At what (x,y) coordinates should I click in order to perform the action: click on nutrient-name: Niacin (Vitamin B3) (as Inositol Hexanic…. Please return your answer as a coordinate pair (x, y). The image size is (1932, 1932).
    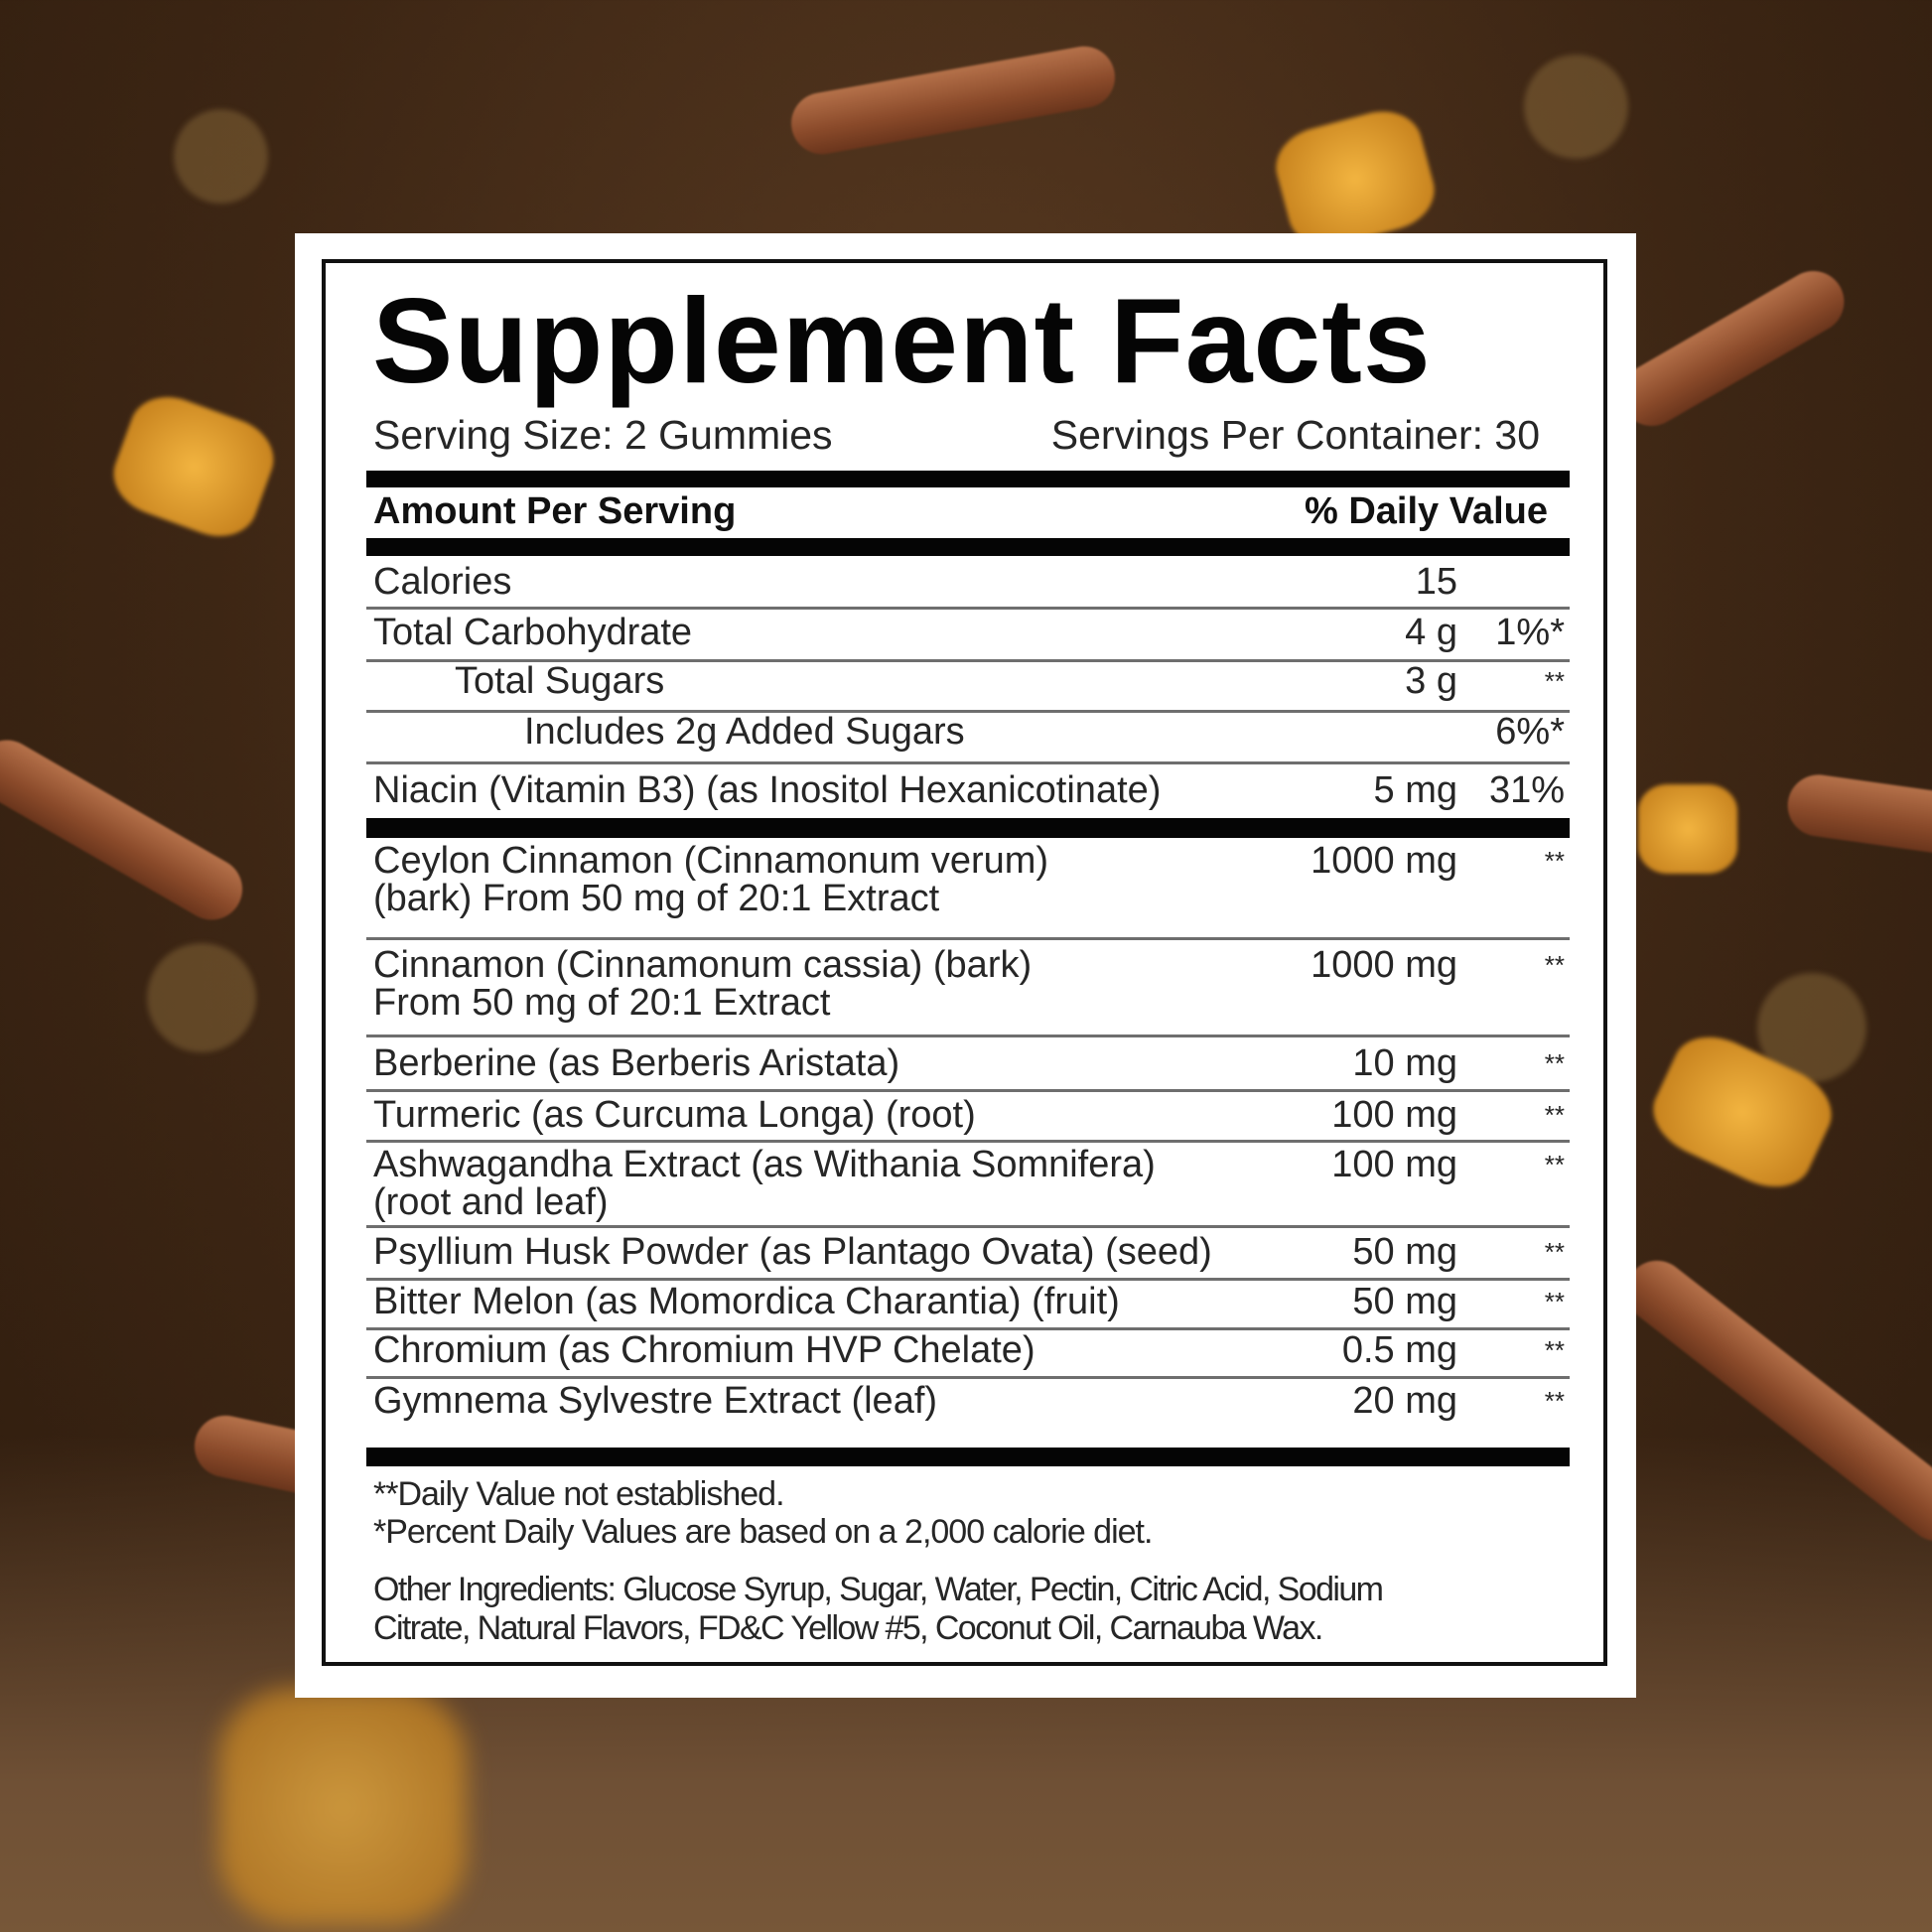
    Looking at the image, I should click on (768, 790).